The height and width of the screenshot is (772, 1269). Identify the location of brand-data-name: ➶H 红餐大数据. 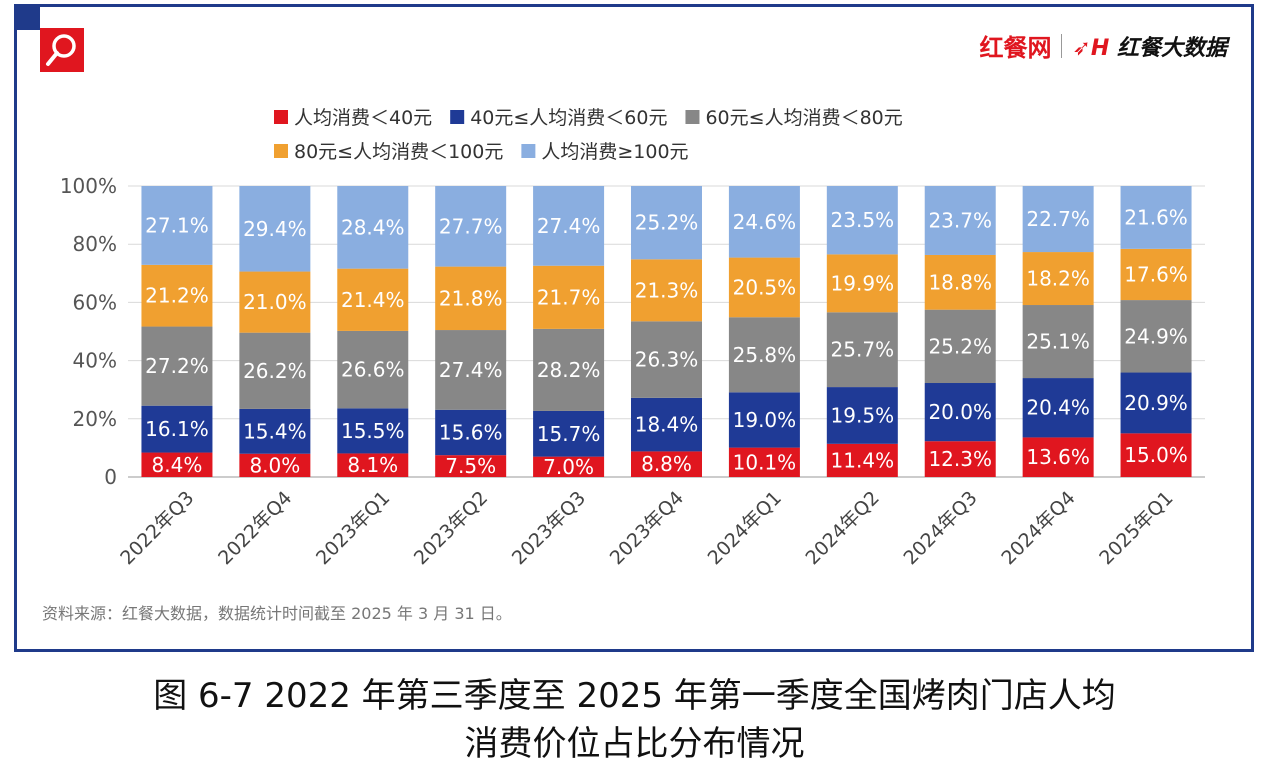
(1149, 48).